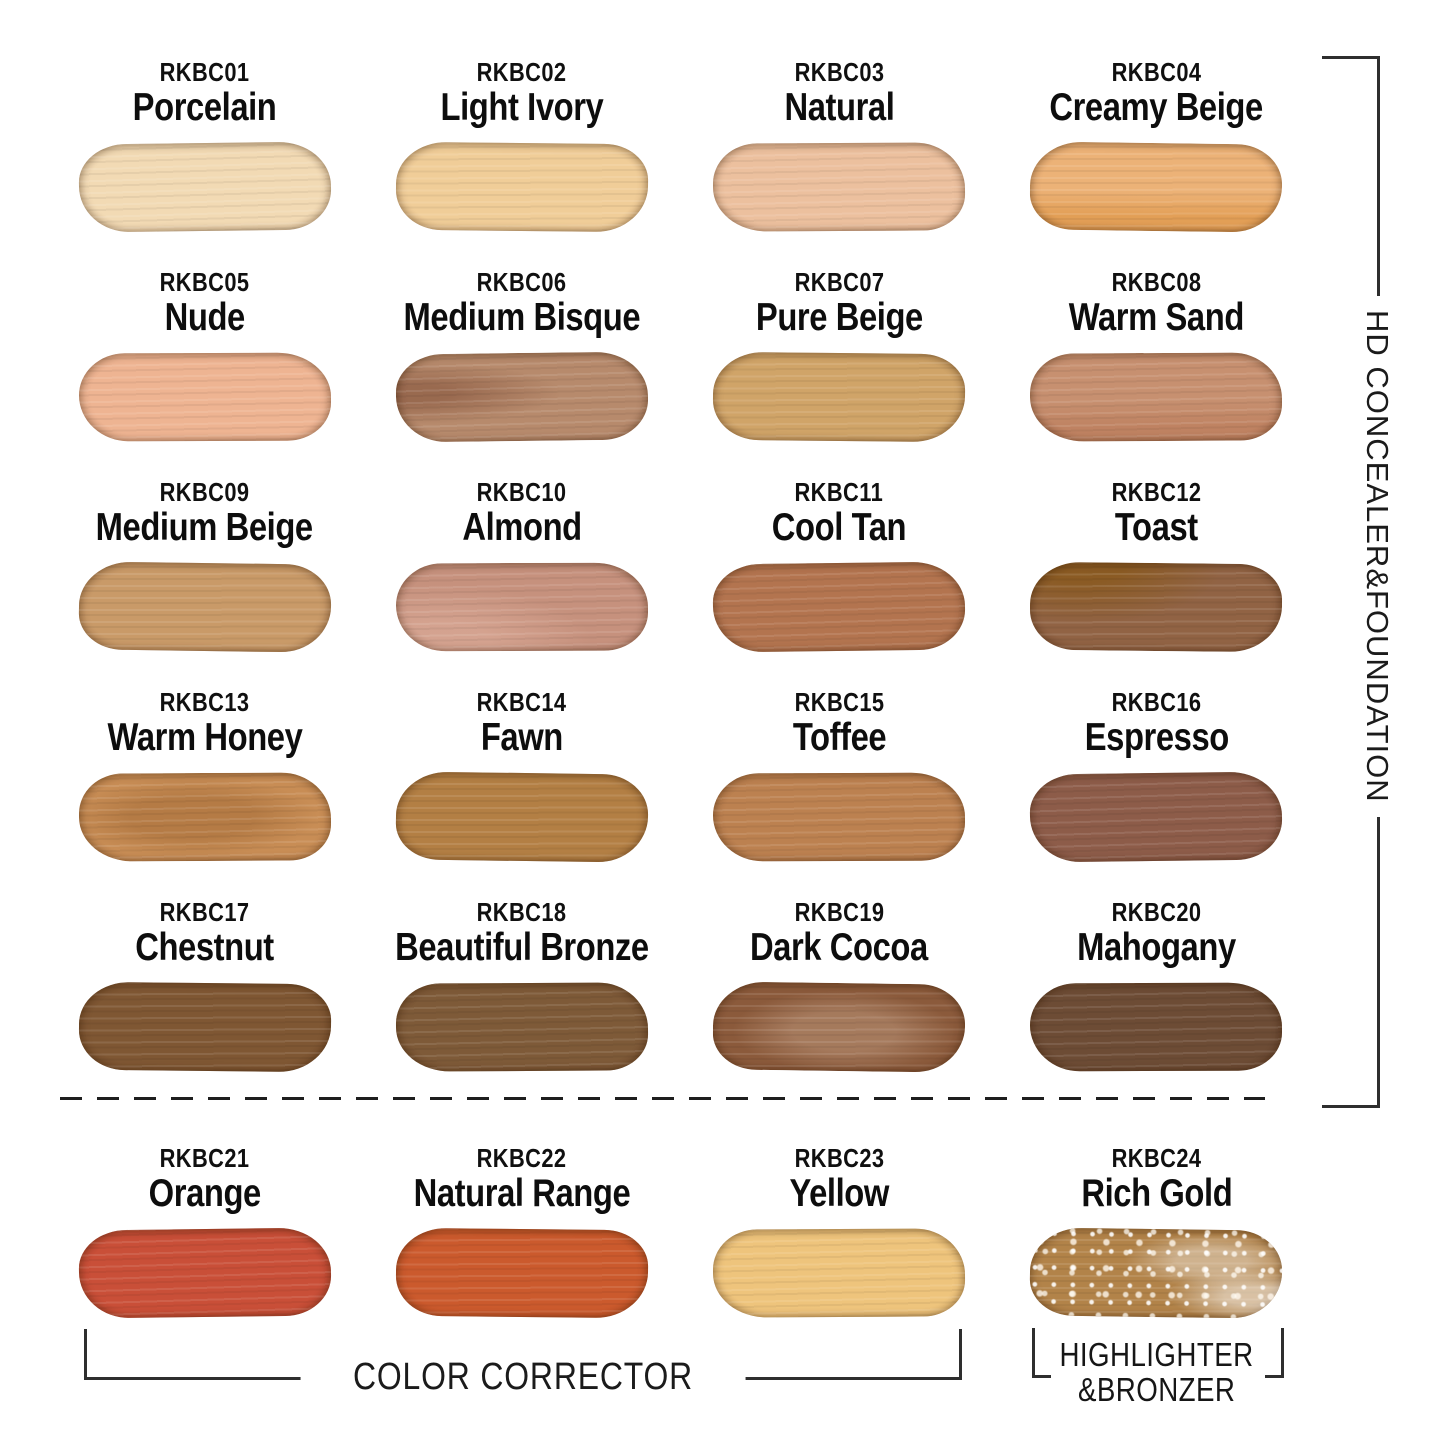 The width and height of the screenshot is (1445, 1445). I want to click on shade-code: RKBC20, so click(1156, 912).